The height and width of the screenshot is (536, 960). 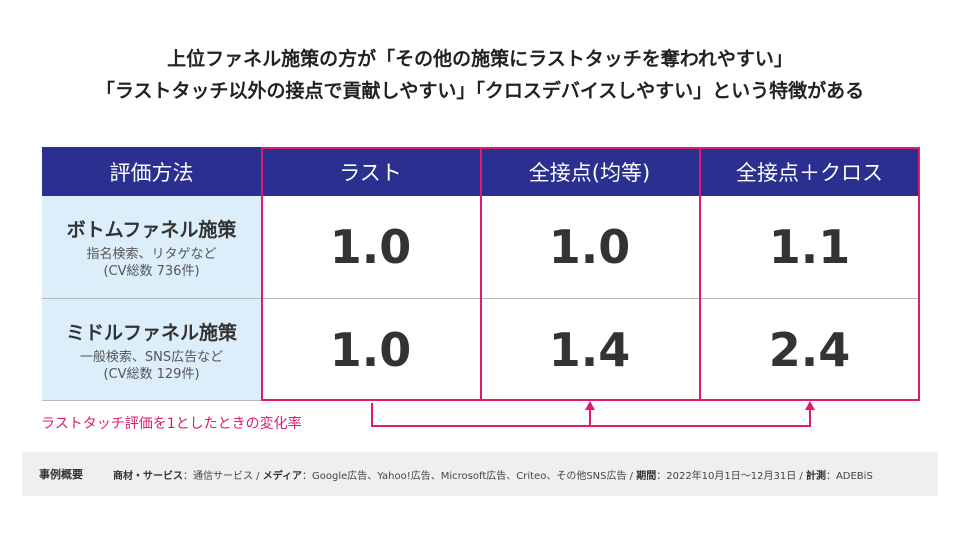 What do you see at coordinates (151, 171) in the screenshot?
I see `header-eval-method: 評価方法` at bounding box center [151, 171].